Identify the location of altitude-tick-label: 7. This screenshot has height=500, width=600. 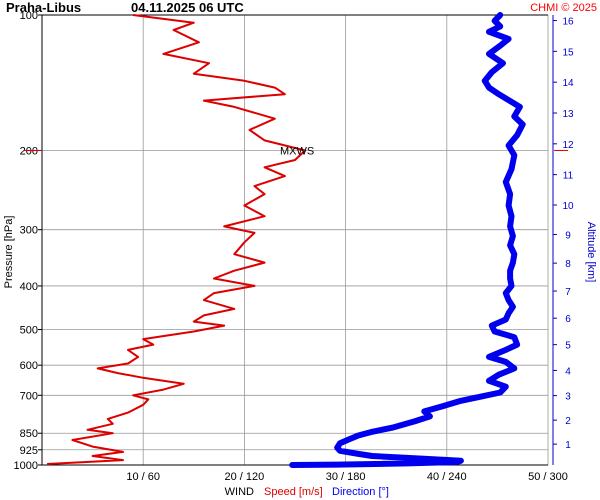
(568, 292).